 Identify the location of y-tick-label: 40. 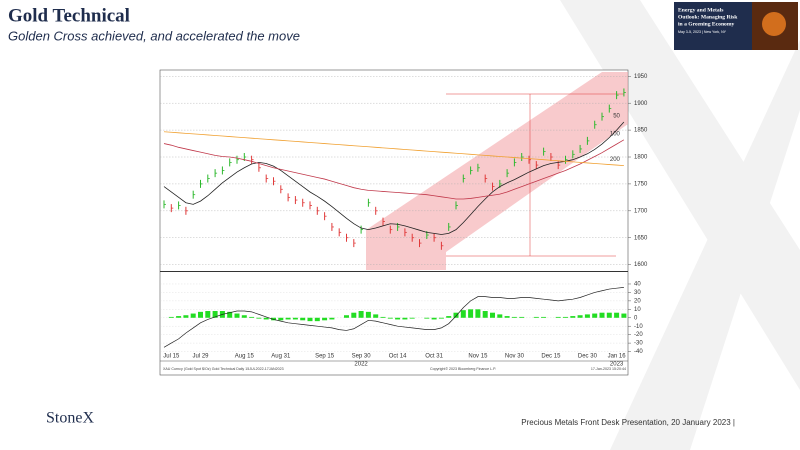
(637, 285).